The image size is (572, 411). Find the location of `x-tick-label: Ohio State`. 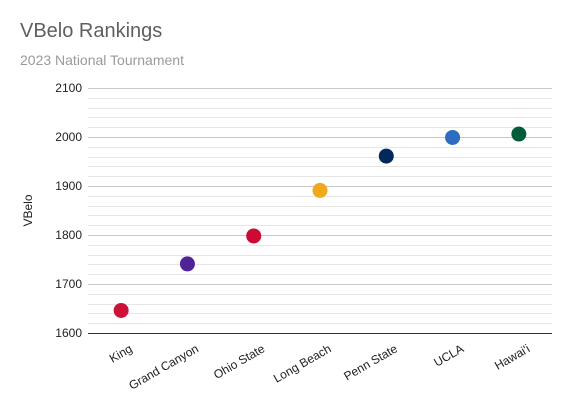

x-tick-label: Ohio State is located at coordinates (239, 361).